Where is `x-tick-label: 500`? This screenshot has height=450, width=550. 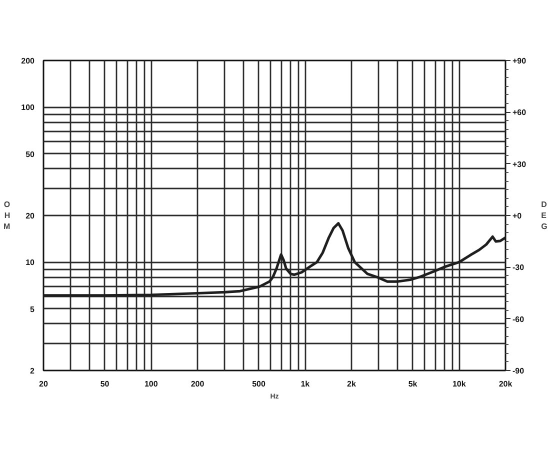
x-tick-label: 500 is located at coordinates (259, 384).